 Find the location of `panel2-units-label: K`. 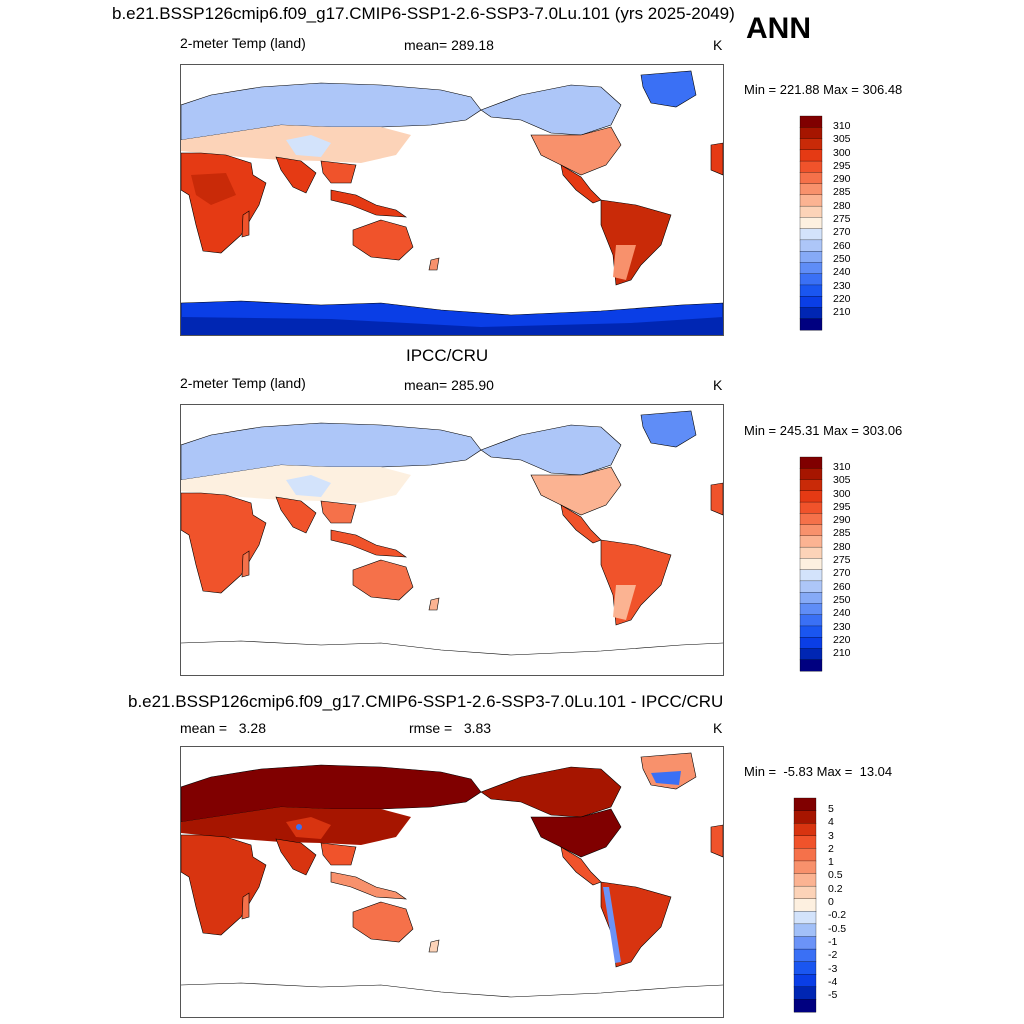

panel2-units-label: K is located at coordinates (718, 385).